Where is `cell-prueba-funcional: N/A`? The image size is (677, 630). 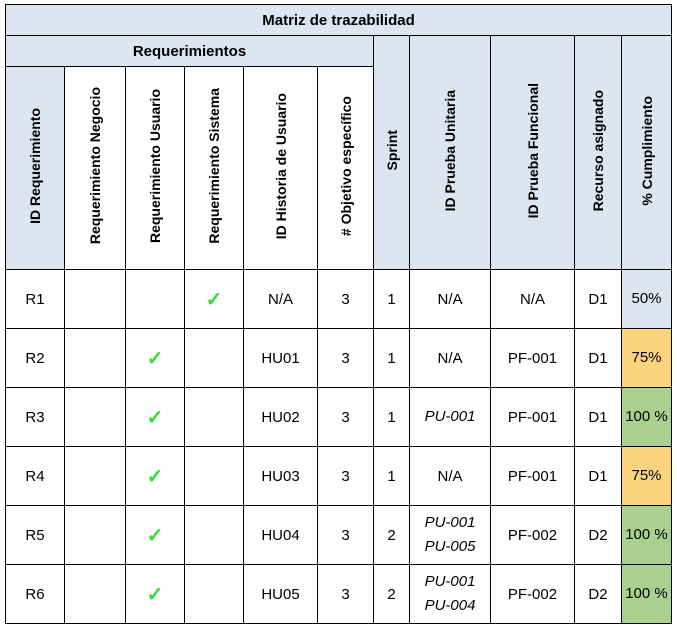 cell-prueba-funcional: N/A is located at coordinates (532, 299).